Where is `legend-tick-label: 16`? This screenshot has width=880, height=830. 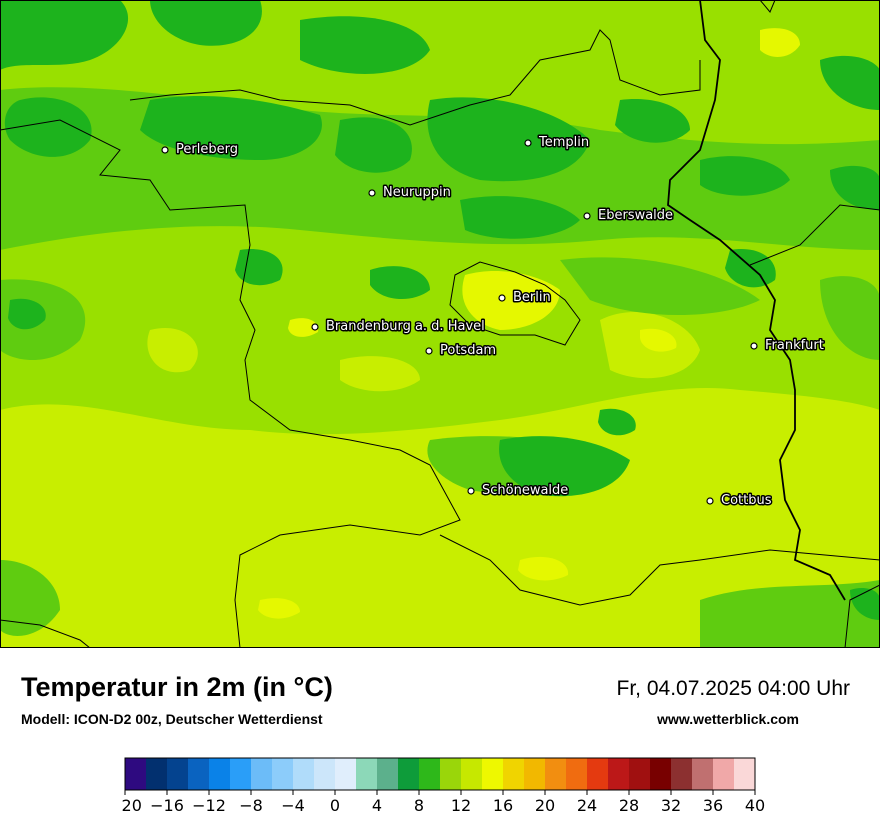 legend-tick-label: 16 is located at coordinates (503, 805).